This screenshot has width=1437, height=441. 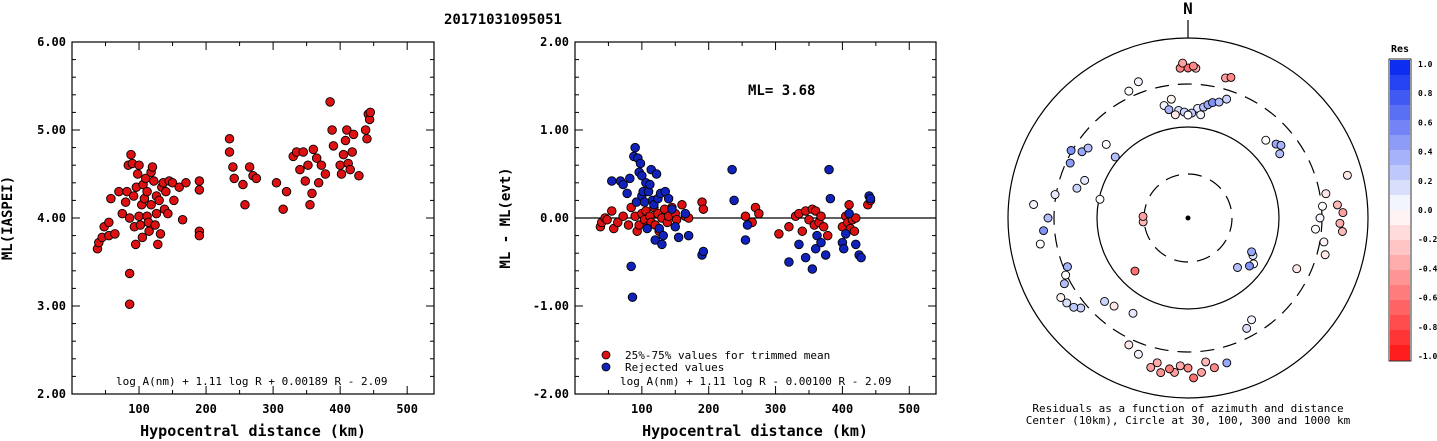 I want to click on middle-xtick-label: 400, so click(x=843, y=409).